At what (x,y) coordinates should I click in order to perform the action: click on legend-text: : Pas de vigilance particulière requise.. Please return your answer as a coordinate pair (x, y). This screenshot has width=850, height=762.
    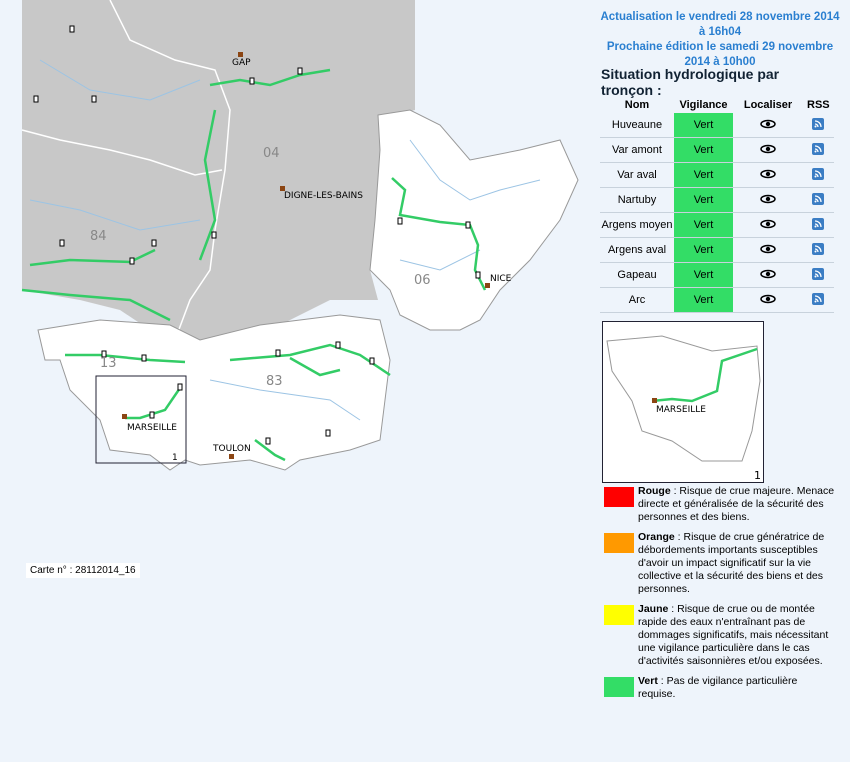
    Looking at the image, I should click on (718, 687).